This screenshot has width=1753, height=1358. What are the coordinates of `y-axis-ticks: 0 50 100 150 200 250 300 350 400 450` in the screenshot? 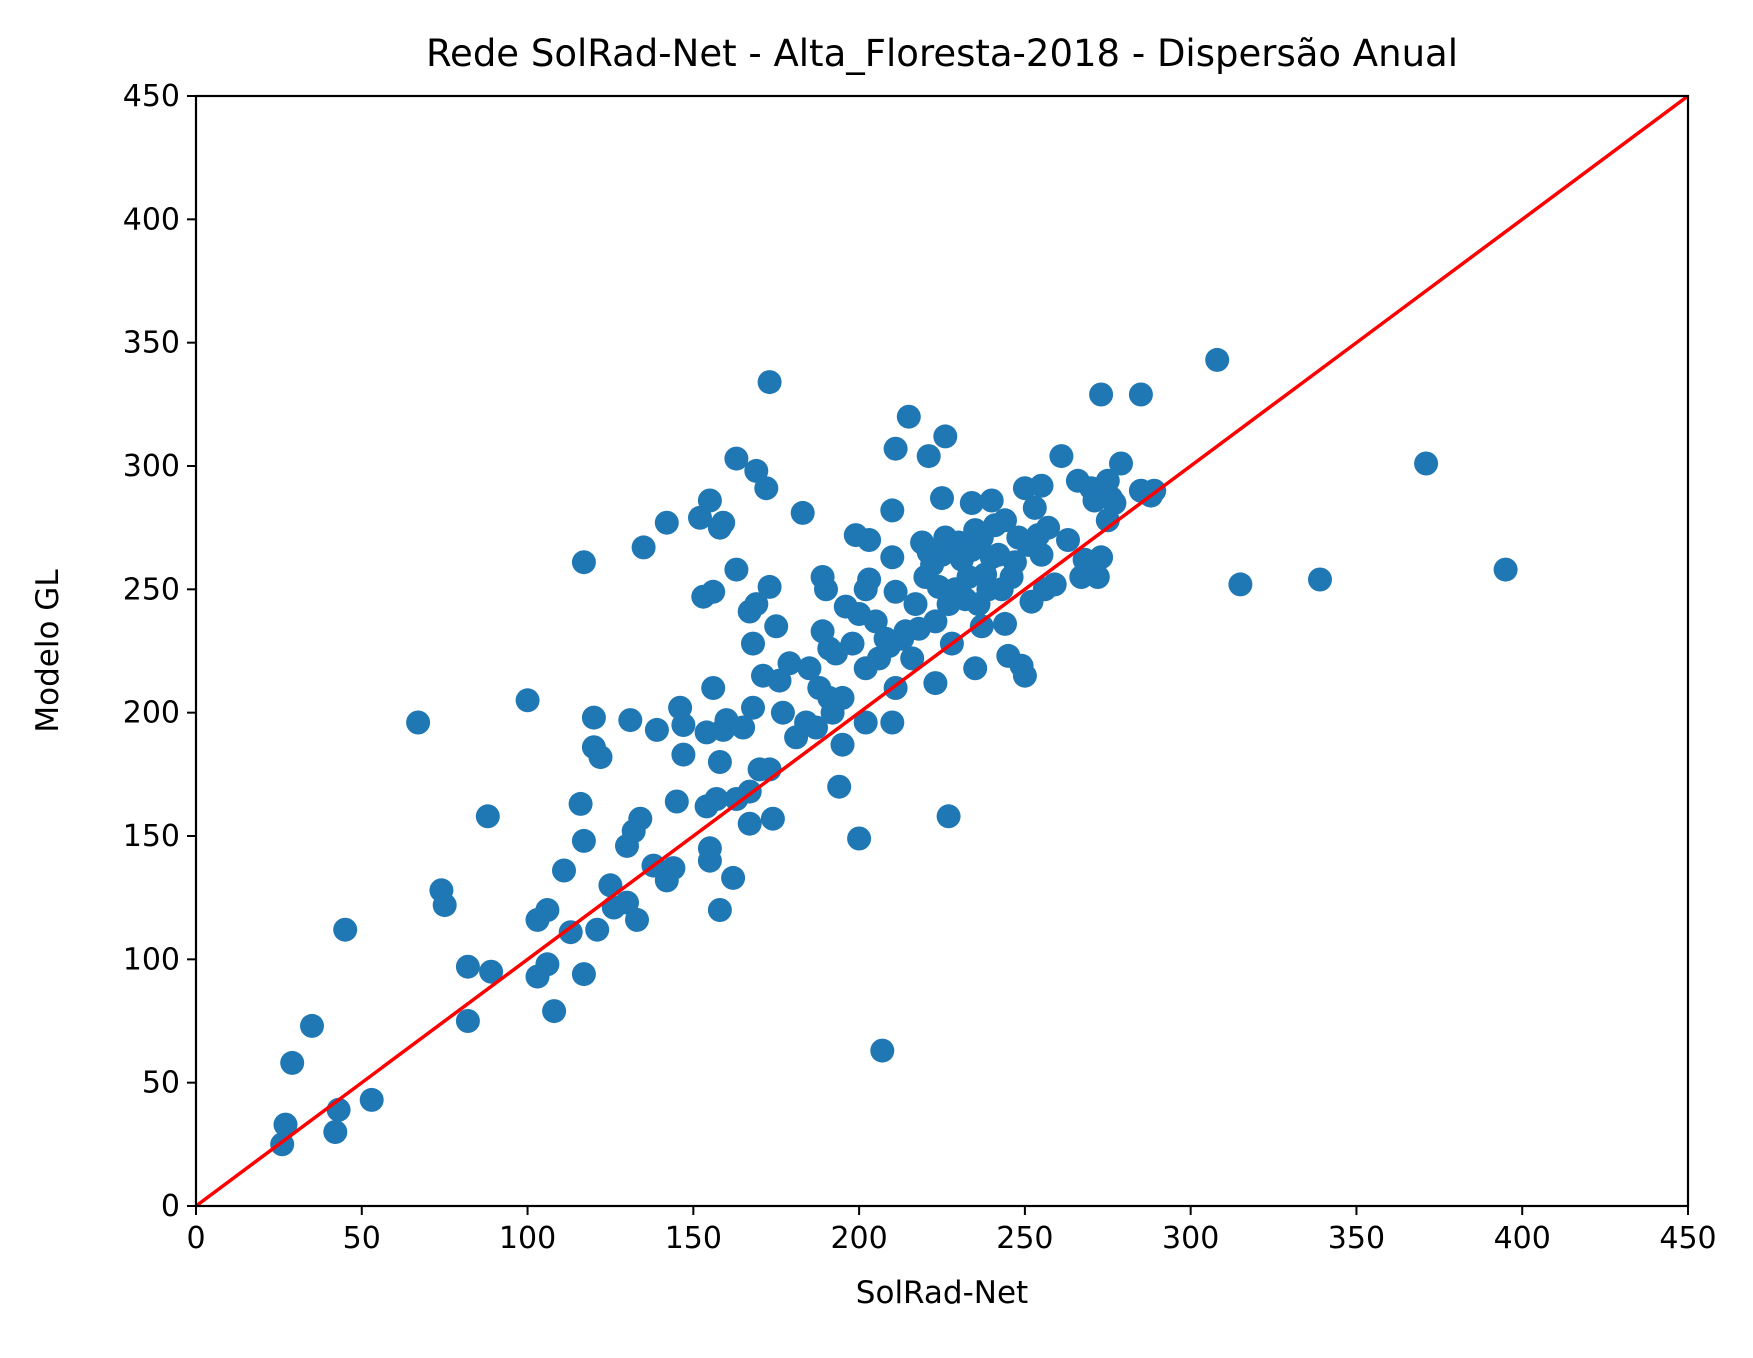 It's located at (159, 651).